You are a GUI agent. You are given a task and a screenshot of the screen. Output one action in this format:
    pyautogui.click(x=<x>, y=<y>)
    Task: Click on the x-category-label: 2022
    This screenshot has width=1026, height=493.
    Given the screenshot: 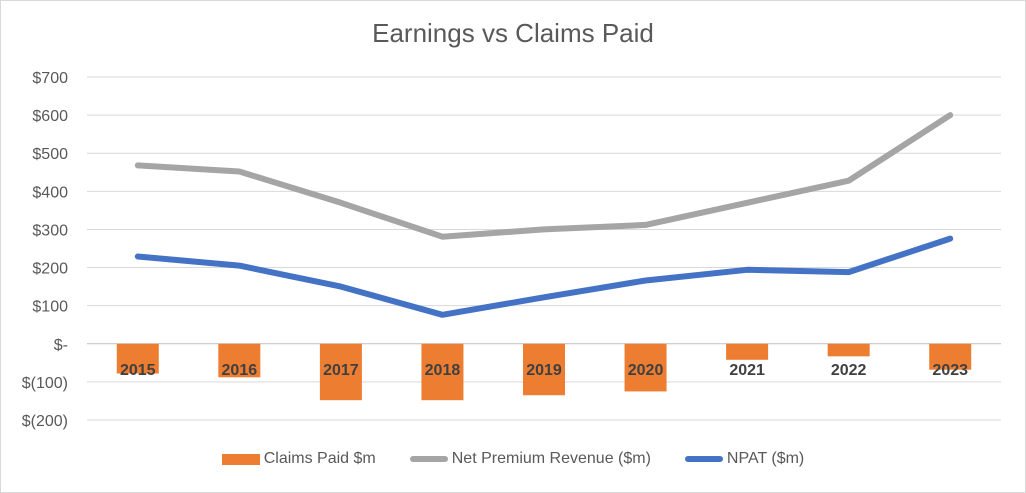 What is the action you would take?
    pyautogui.click(x=849, y=370)
    